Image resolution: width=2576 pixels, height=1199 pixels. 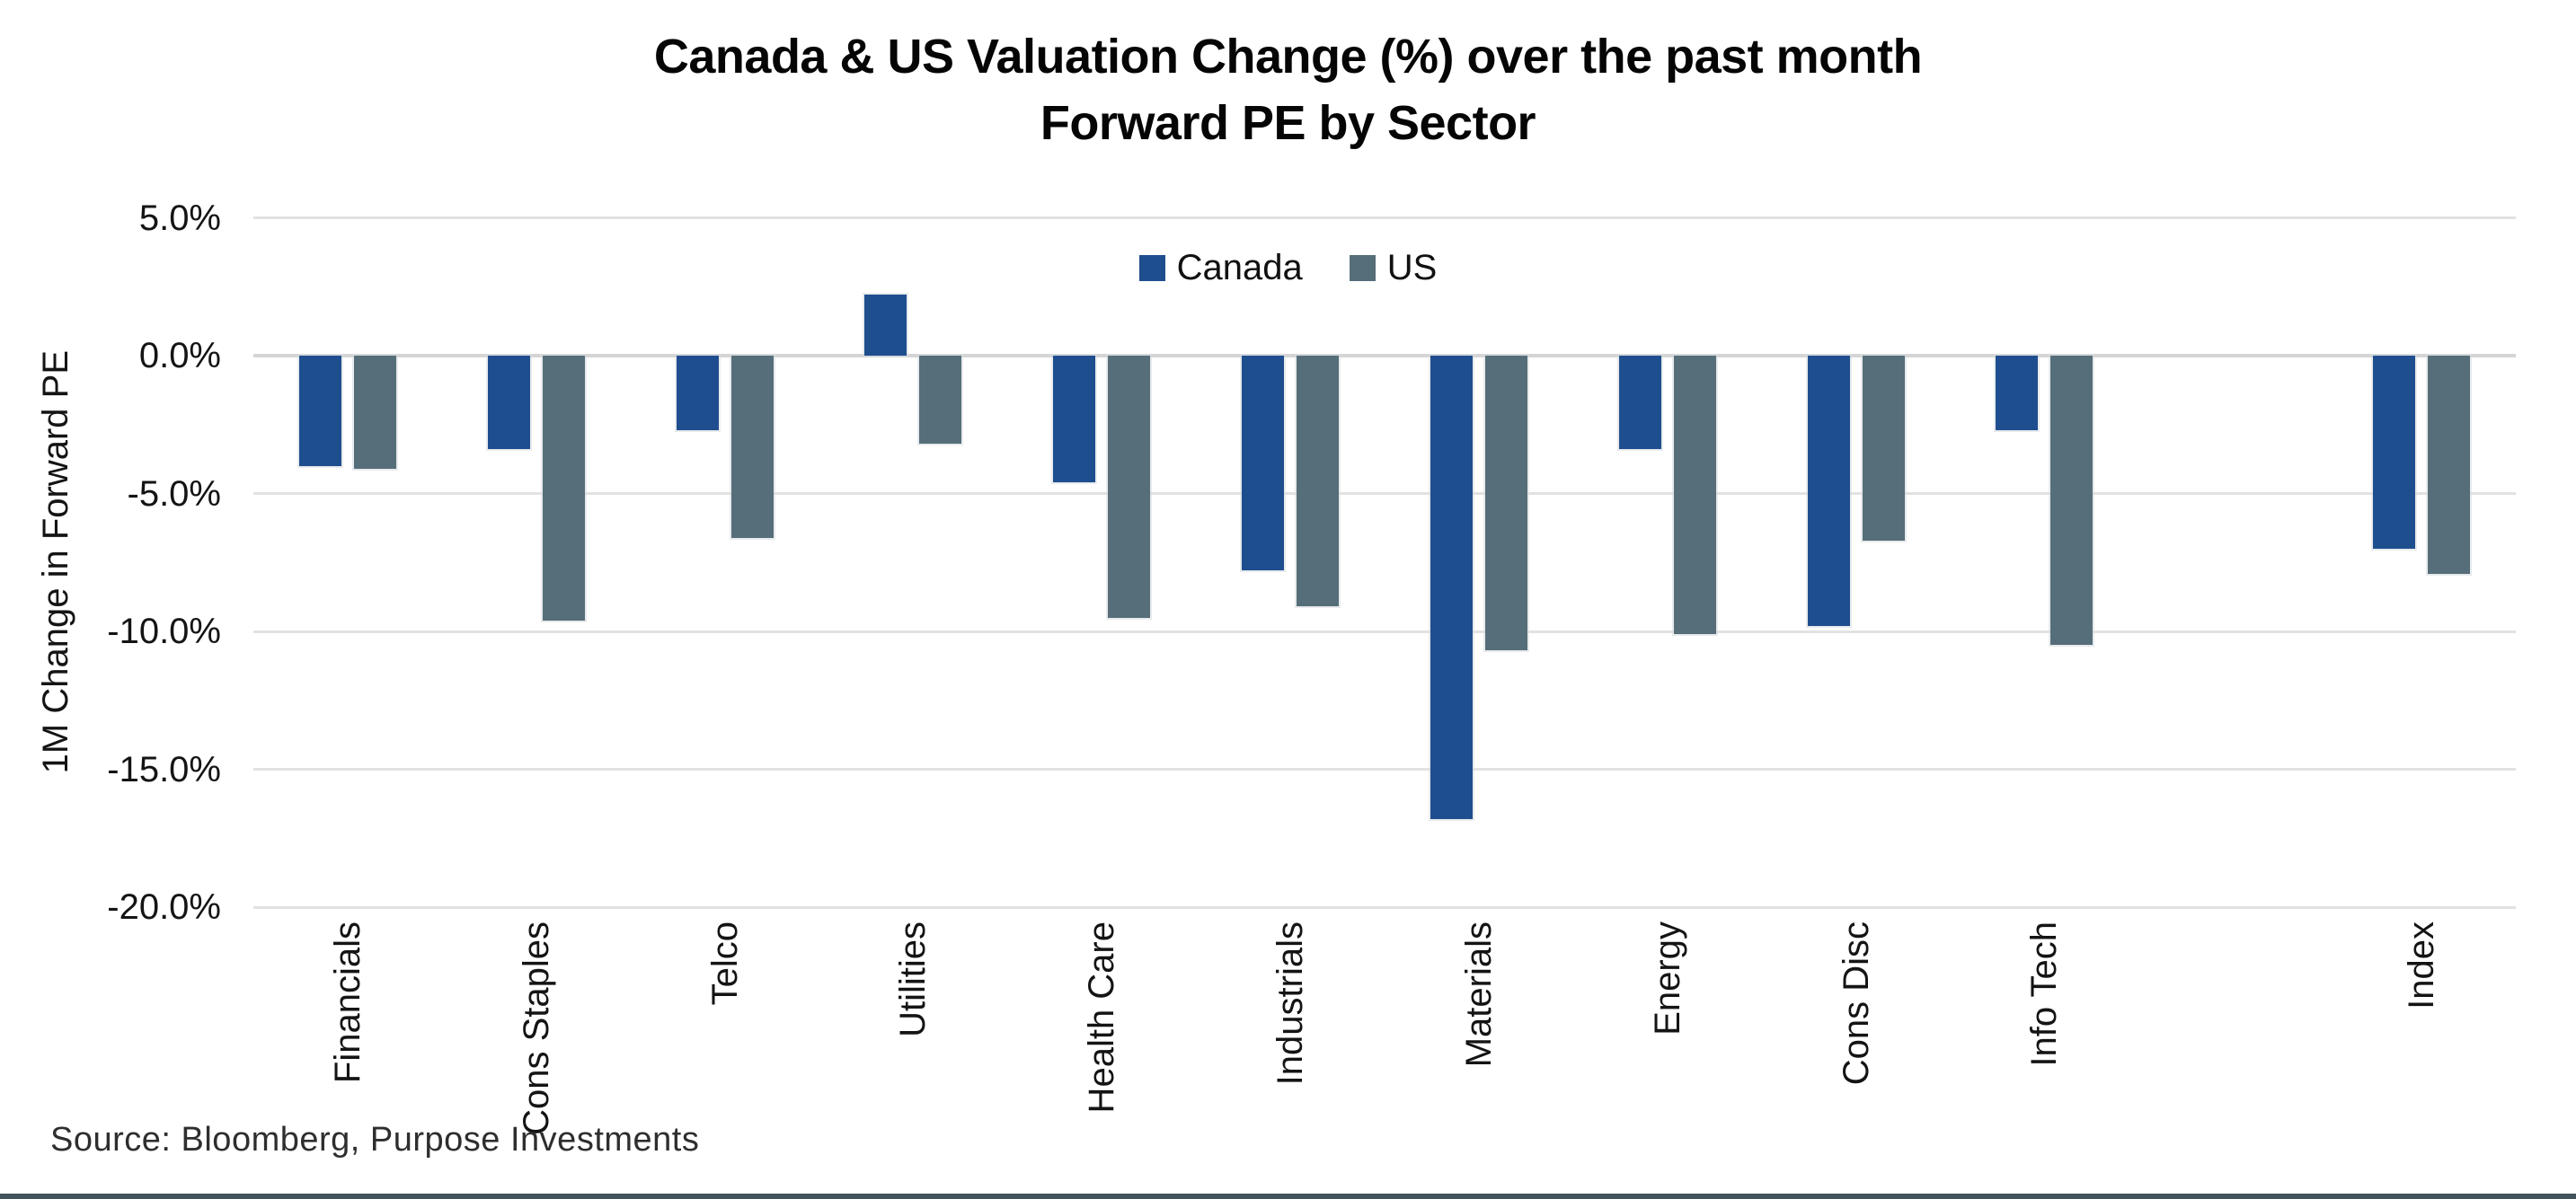 I want to click on y-axis-title: 1M Change in Forward PE, so click(x=55, y=562).